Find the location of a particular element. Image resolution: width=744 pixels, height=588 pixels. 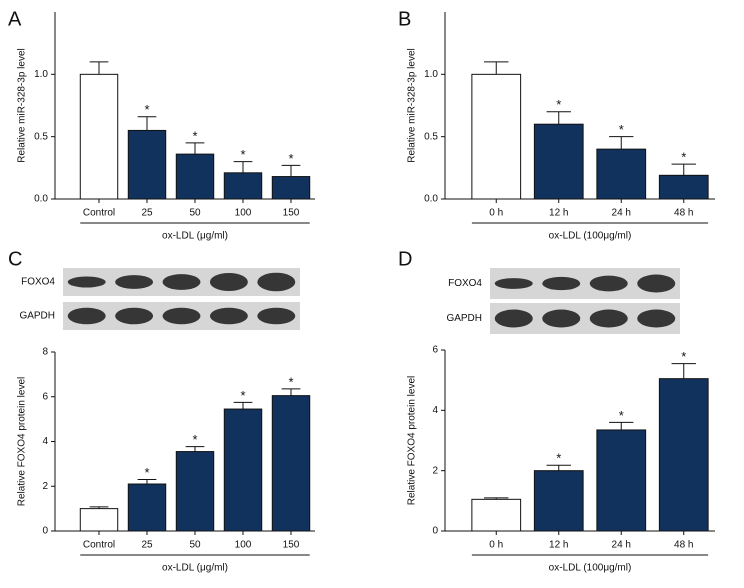

group-label: ox-LDL (μg/ml) is located at coordinates (195, 236).